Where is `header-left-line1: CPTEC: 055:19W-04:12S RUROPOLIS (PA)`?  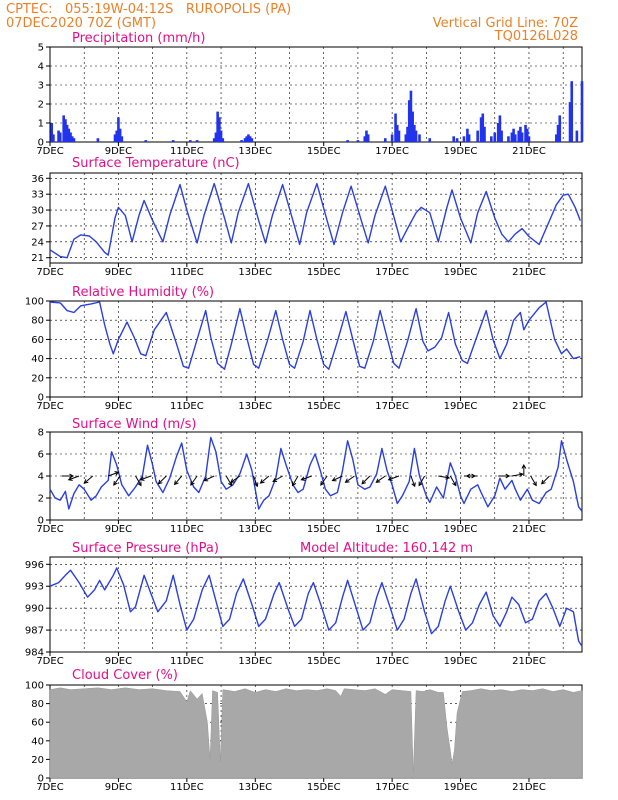 header-left-line1: CPTEC: 055:19W-04:12S RUROPOLIS (PA) is located at coordinates (148, 9).